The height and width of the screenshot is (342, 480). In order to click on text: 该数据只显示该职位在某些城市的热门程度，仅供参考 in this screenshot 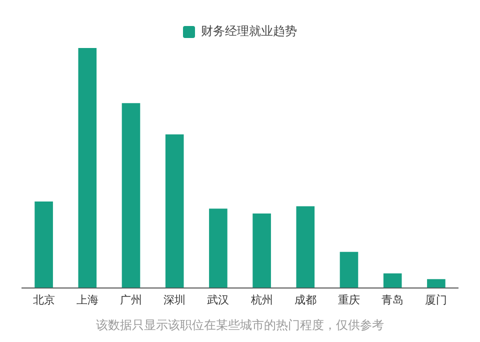, I will do `click(240, 325)`.